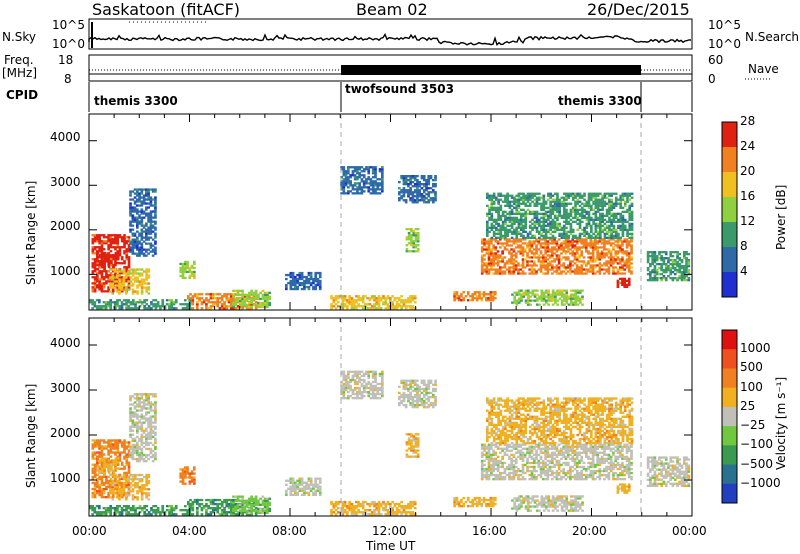 The height and width of the screenshot is (554, 800). I want to click on power-ytick-1000: 1000, so click(65, 271).